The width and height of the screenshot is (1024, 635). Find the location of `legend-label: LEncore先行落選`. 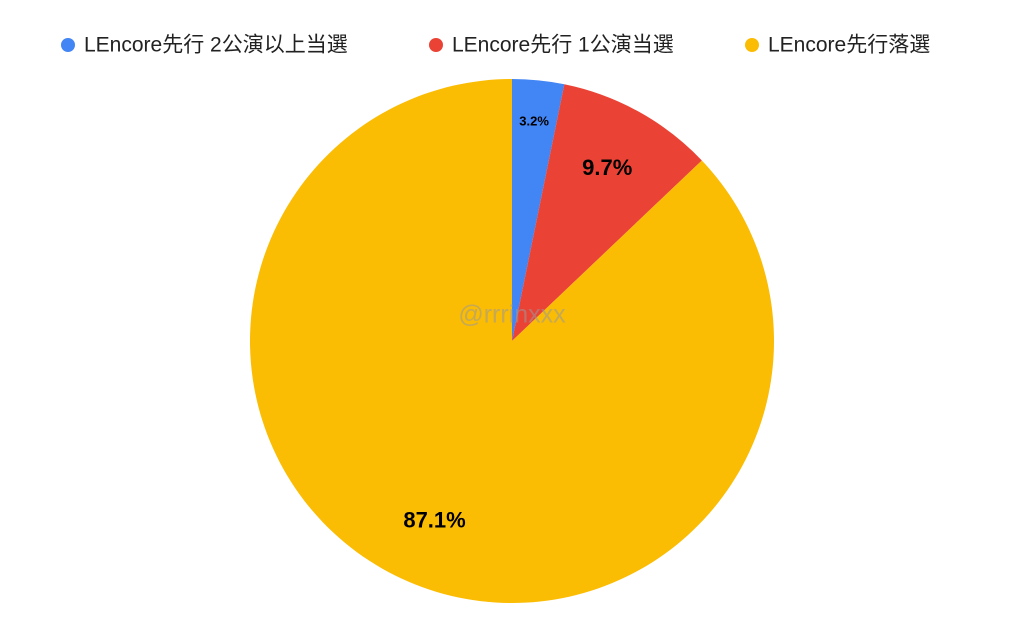

legend-label: LEncore先行落選 is located at coordinates (849, 45).